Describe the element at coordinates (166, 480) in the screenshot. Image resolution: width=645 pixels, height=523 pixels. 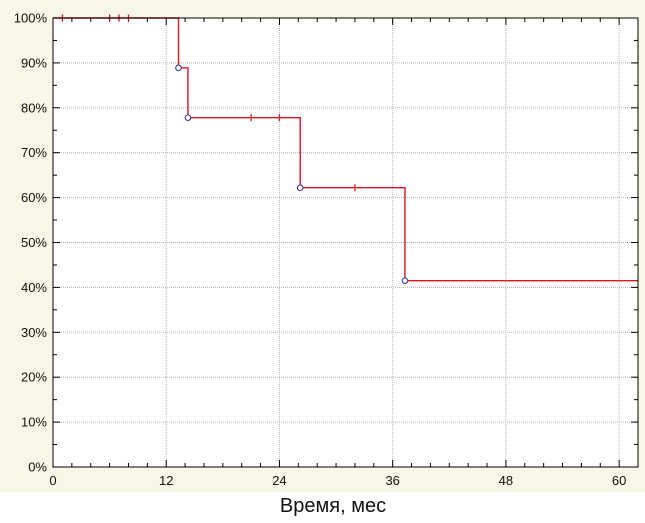
I see `x-tick-label: 12` at that location.